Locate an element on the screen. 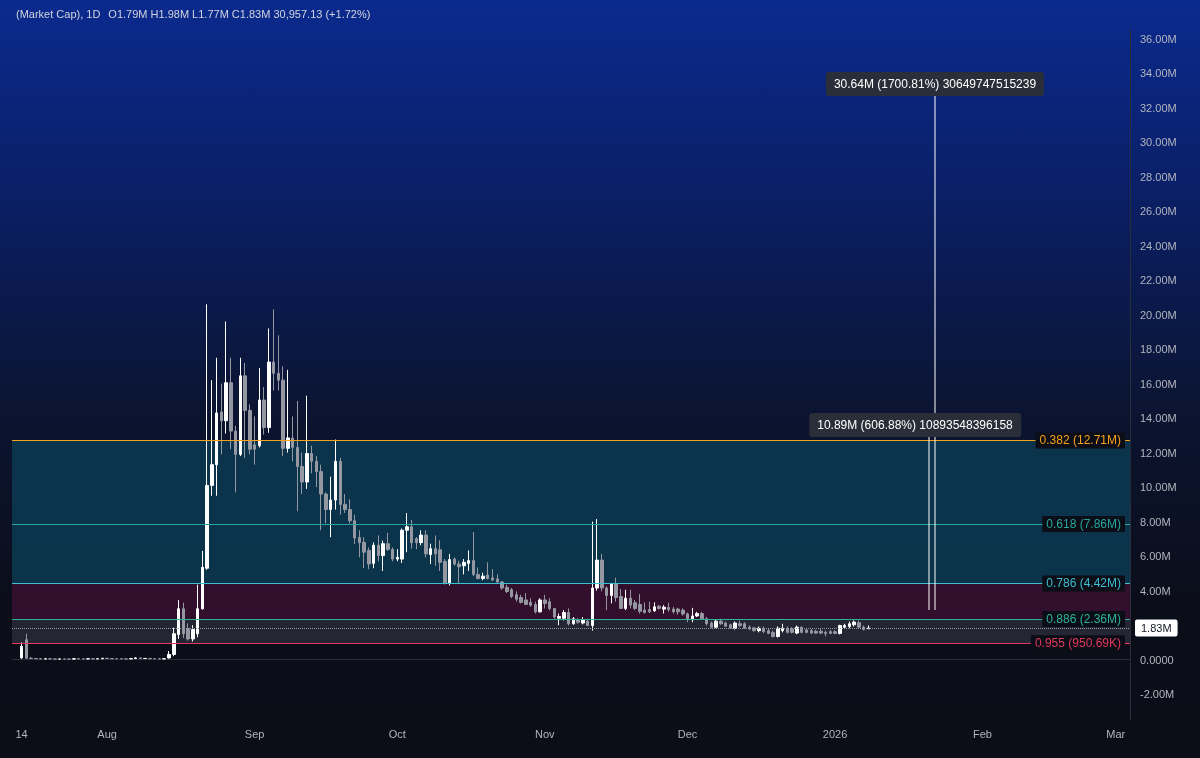 This screenshot has height=758, width=1200. y-tick-label: 36.00M is located at coordinates (1158, 38).